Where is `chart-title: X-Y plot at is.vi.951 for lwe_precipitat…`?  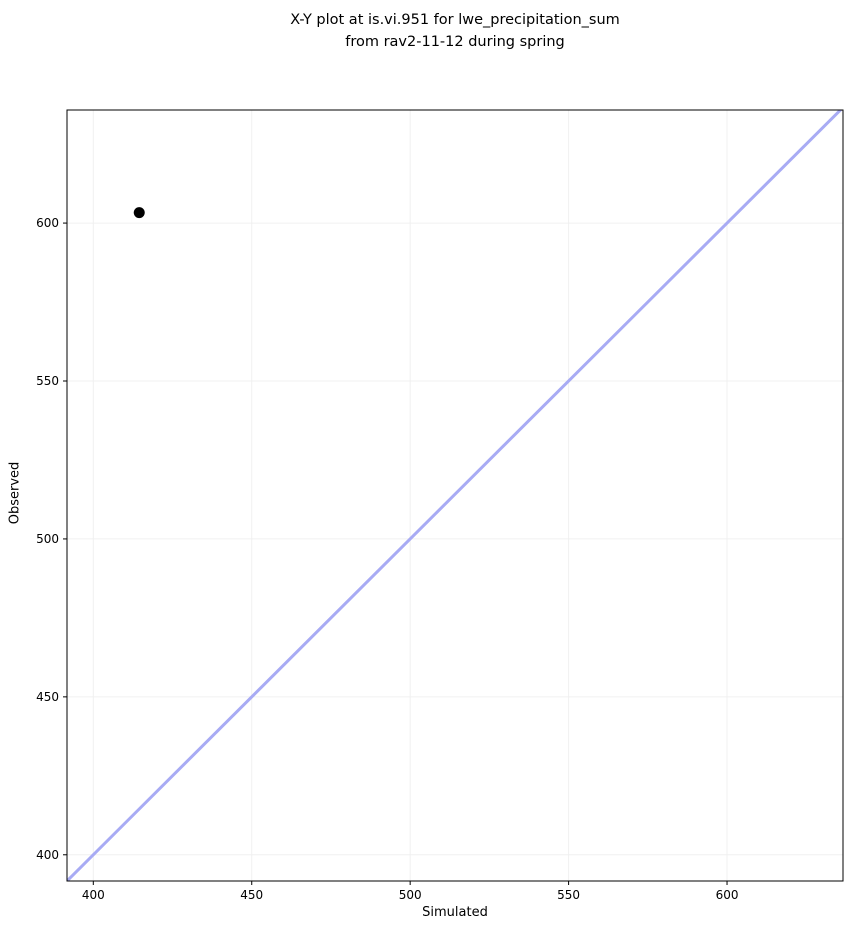
chart-title: X-Y plot at is.vi.951 for lwe_precipitat… is located at coordinates (455, 31).